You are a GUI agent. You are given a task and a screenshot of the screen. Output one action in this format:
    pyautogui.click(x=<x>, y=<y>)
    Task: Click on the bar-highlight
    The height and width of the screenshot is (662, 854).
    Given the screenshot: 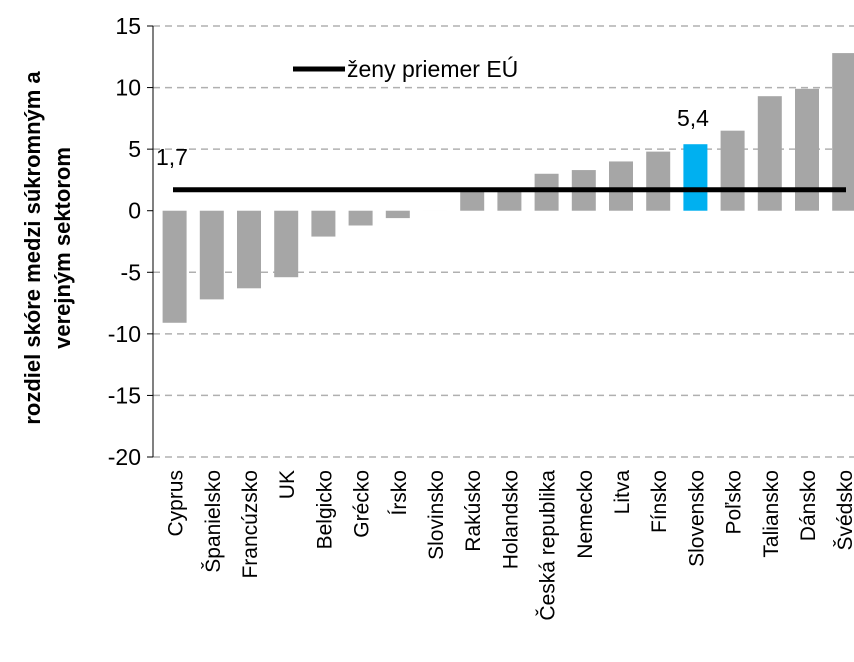 What is the action you would take?
    pyautogui.click(x=695, y=177)
    